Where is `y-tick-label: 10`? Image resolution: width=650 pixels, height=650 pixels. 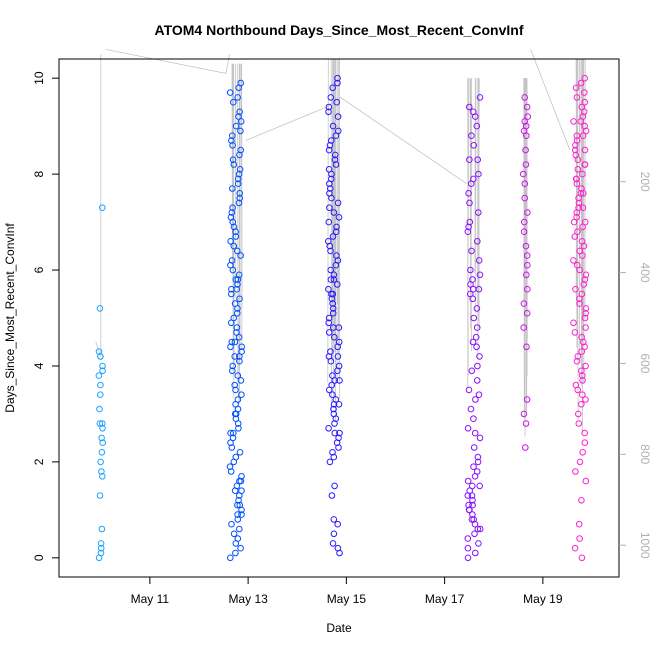
y-tick-label: 10 is located at coordinates (39, 78).